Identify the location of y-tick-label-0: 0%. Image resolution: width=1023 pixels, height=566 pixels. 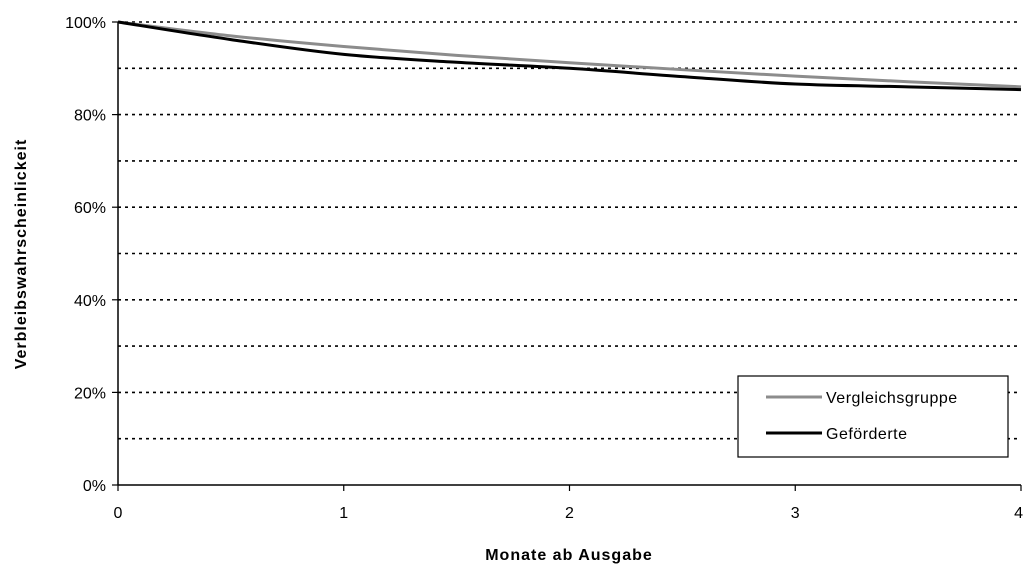
(94, 486).